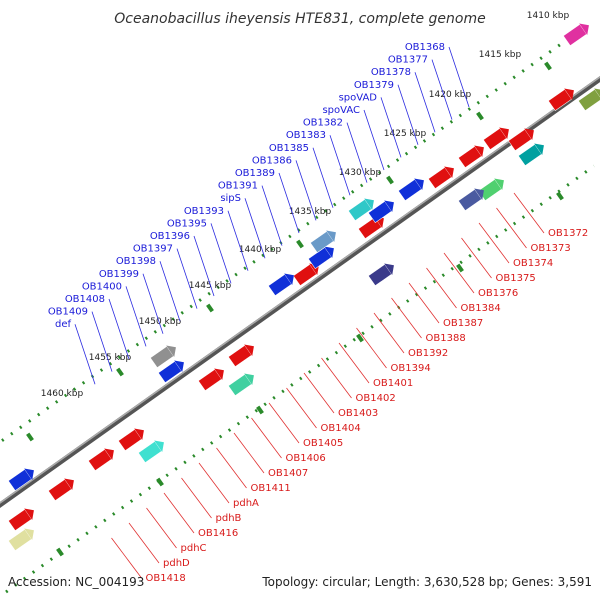 This screenshot has width=600, height=600. What do you see at coordinates (204, 211) in the screenshot?
I see `gene-label: OB1393` at bounding box center [204, 211].